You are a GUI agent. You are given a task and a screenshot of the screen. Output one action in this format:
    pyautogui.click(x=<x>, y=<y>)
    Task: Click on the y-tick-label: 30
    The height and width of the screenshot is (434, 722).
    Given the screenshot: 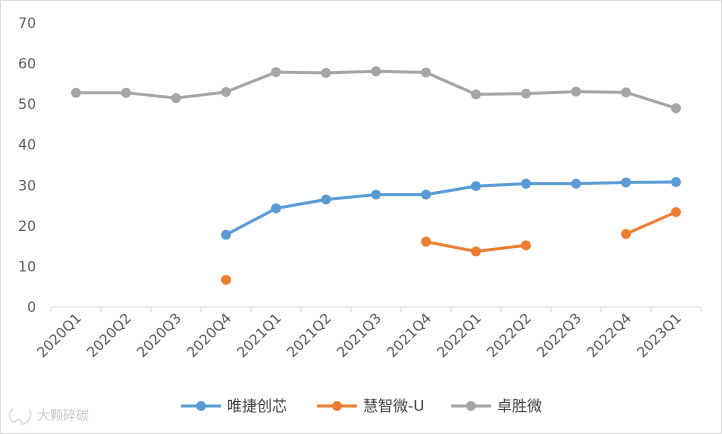 What is the action you would take?
    pyautogui.click(x=27, y=186)
    